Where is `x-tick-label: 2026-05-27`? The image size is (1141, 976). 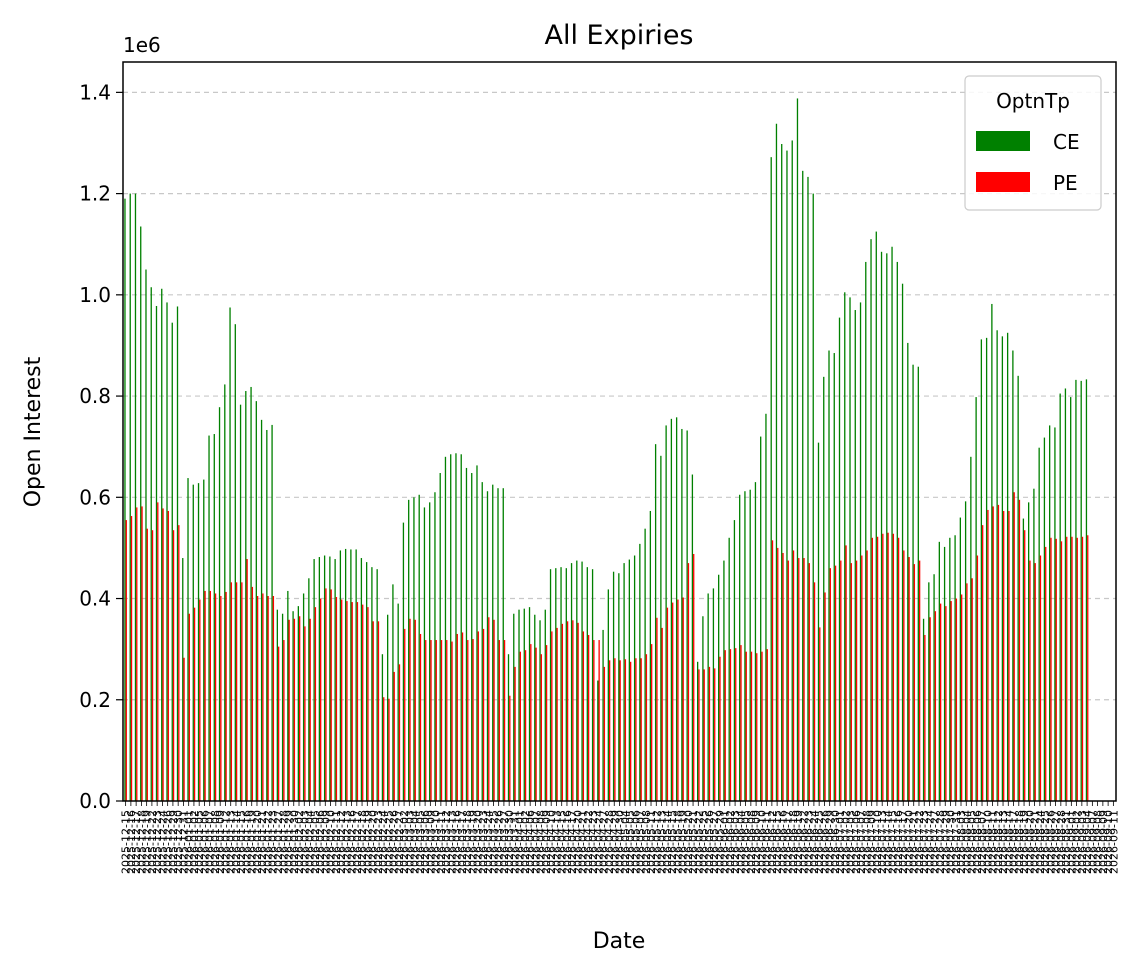 x-tick-label: 2026-05-27 is located at coordinates (714, 842).